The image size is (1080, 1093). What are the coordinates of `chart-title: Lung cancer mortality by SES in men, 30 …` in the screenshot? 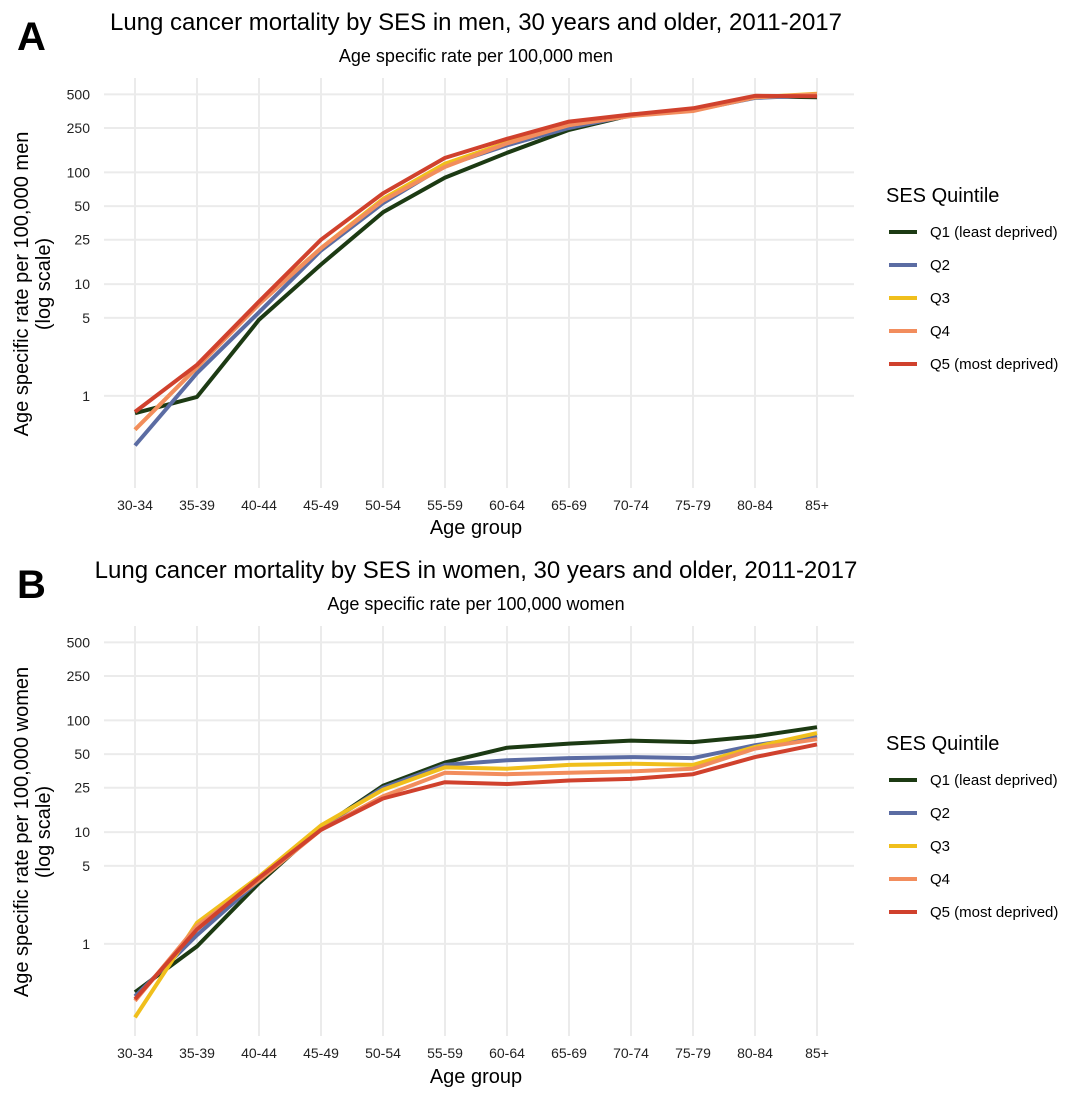 It's located at (476, 22).